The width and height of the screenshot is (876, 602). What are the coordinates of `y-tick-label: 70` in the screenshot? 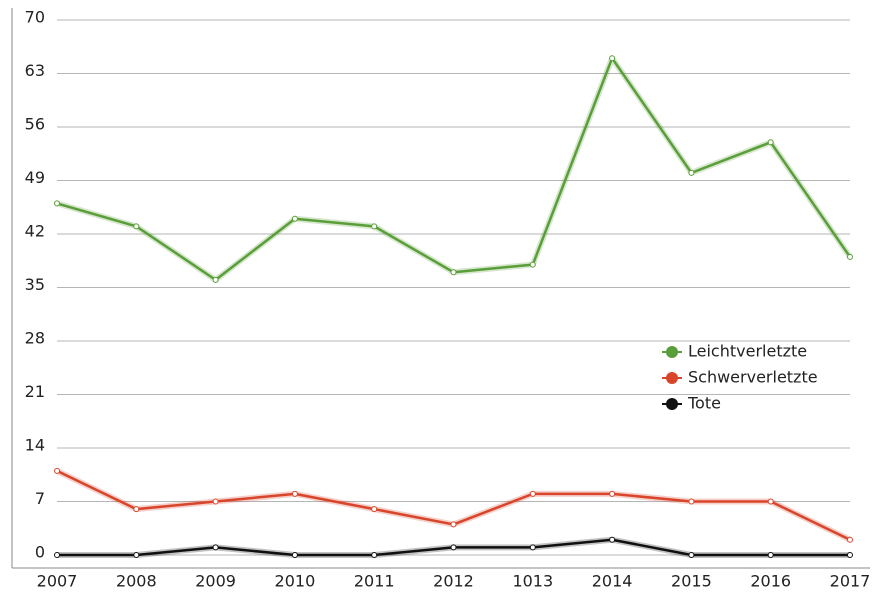 It's located at (35, 17).